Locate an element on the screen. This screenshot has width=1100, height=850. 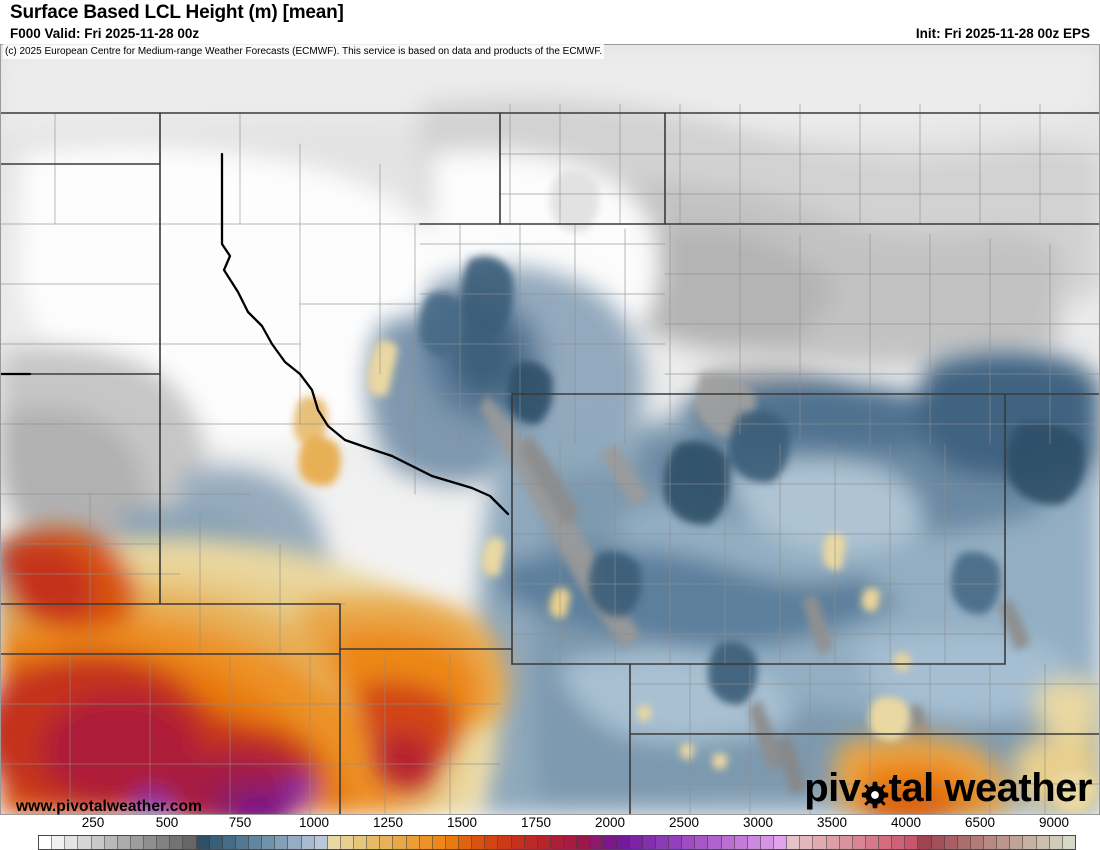
colorbar-tick-label: 250 is located at coordinates (93, 822).